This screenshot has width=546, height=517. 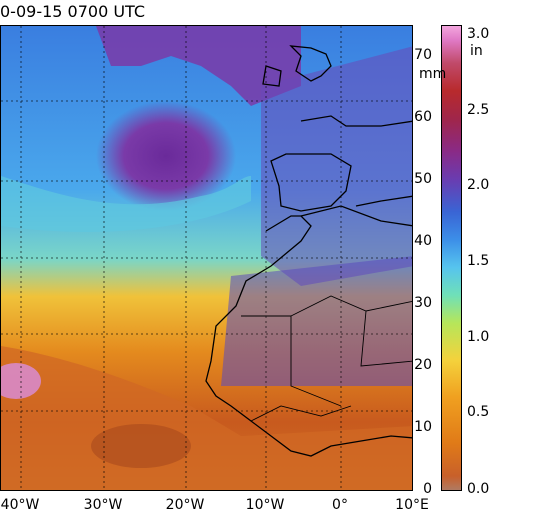 I want to click on colorbar, so click(x=451, y=258).